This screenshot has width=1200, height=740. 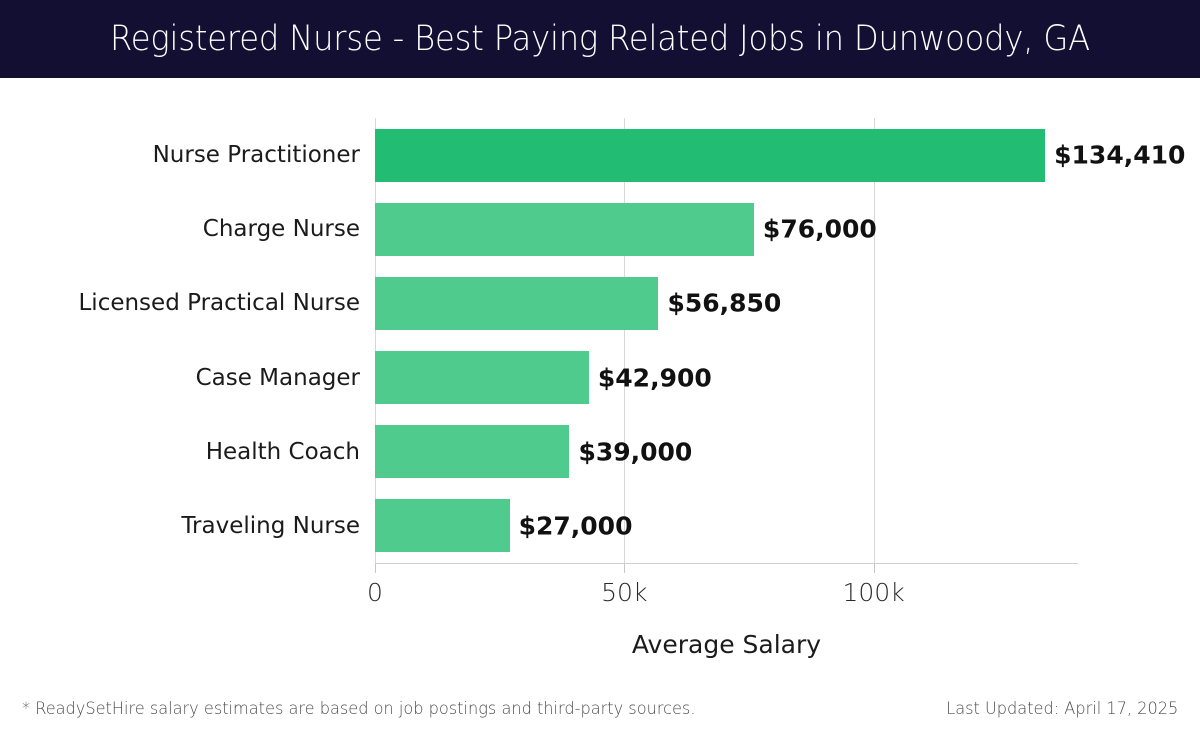 I want to click on bar-value-label: $27,000, so click(x=575, y=526).